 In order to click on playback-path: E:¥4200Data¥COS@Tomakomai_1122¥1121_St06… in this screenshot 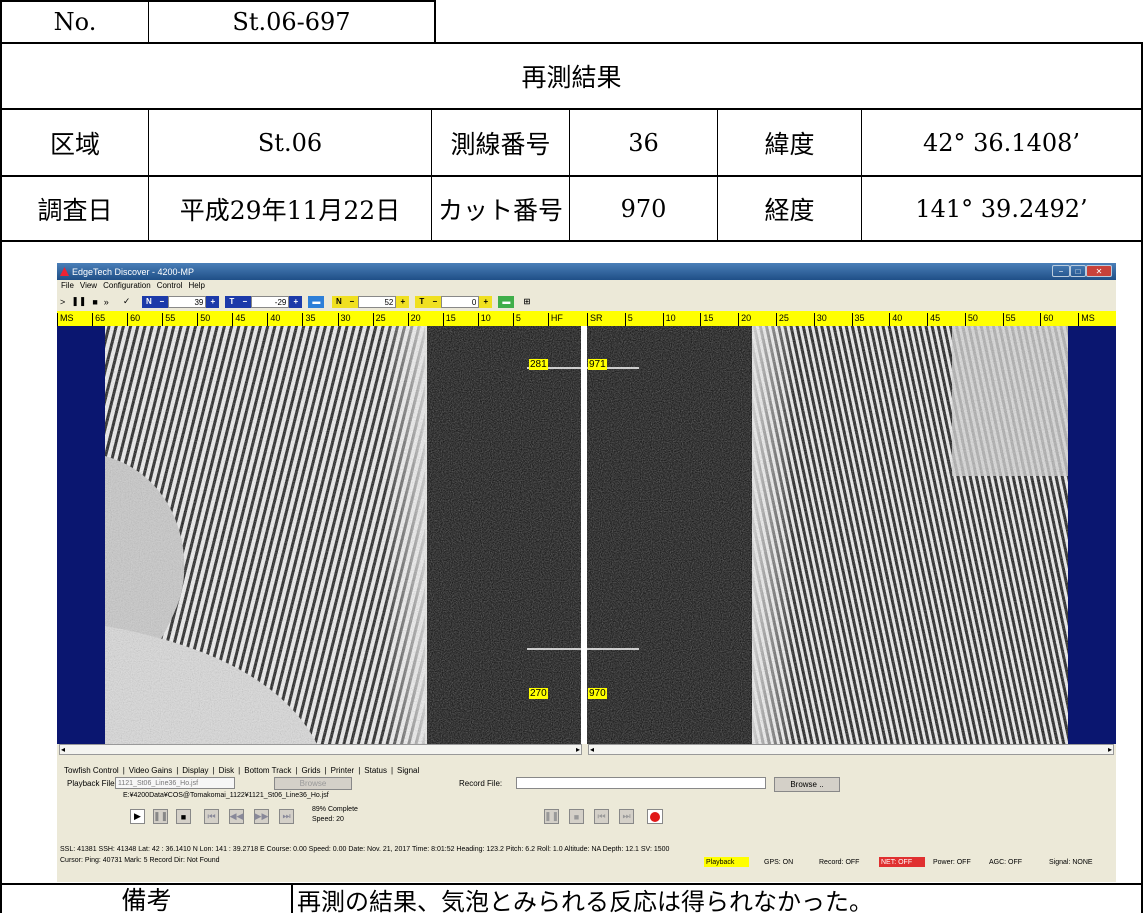, I will do `click(226, 795)`.